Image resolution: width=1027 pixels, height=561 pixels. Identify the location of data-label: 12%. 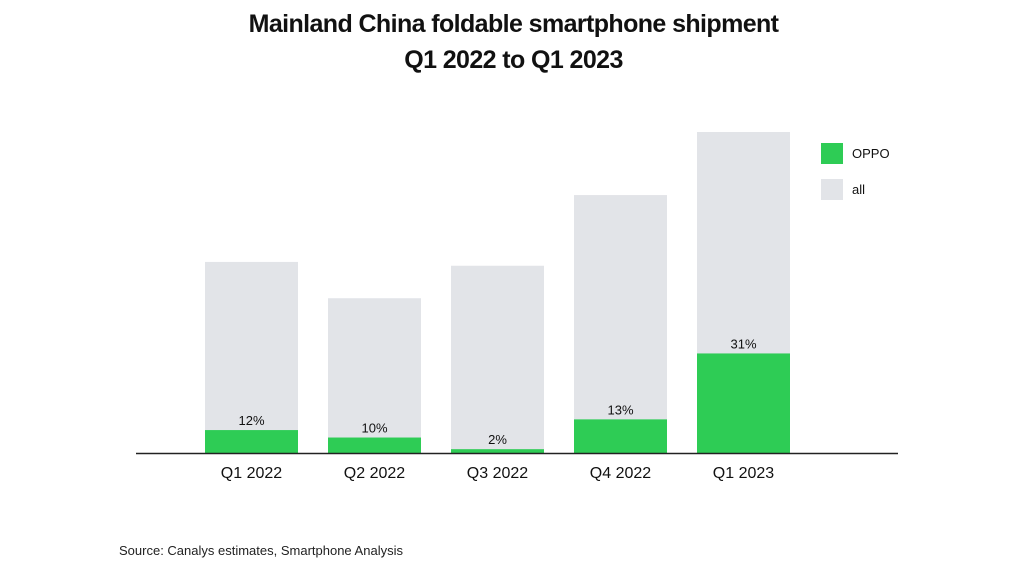
(251, 420).